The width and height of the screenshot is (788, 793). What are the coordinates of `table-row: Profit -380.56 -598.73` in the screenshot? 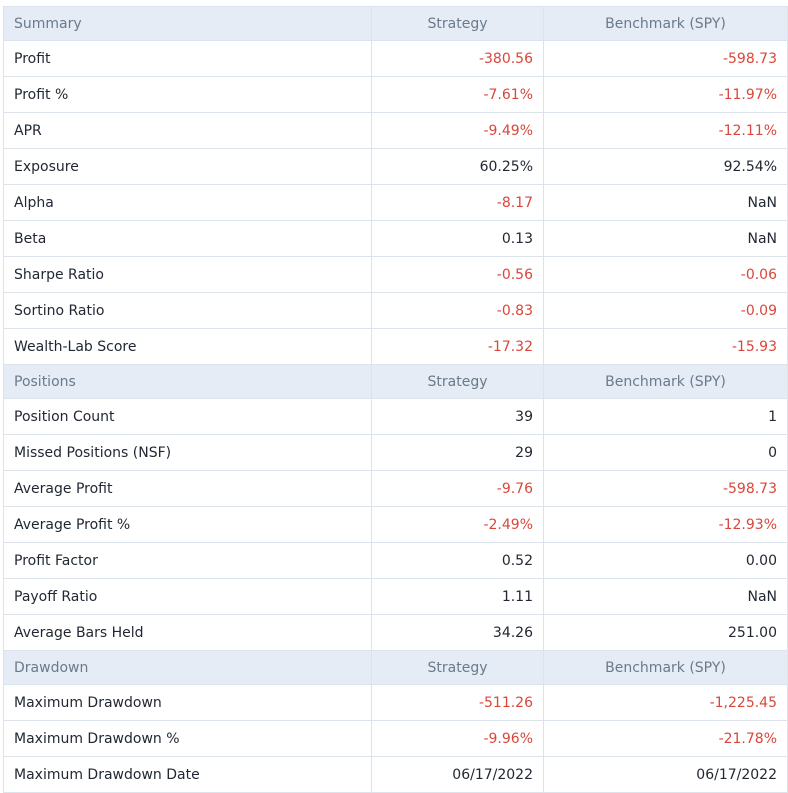 It's located at (395, 58).